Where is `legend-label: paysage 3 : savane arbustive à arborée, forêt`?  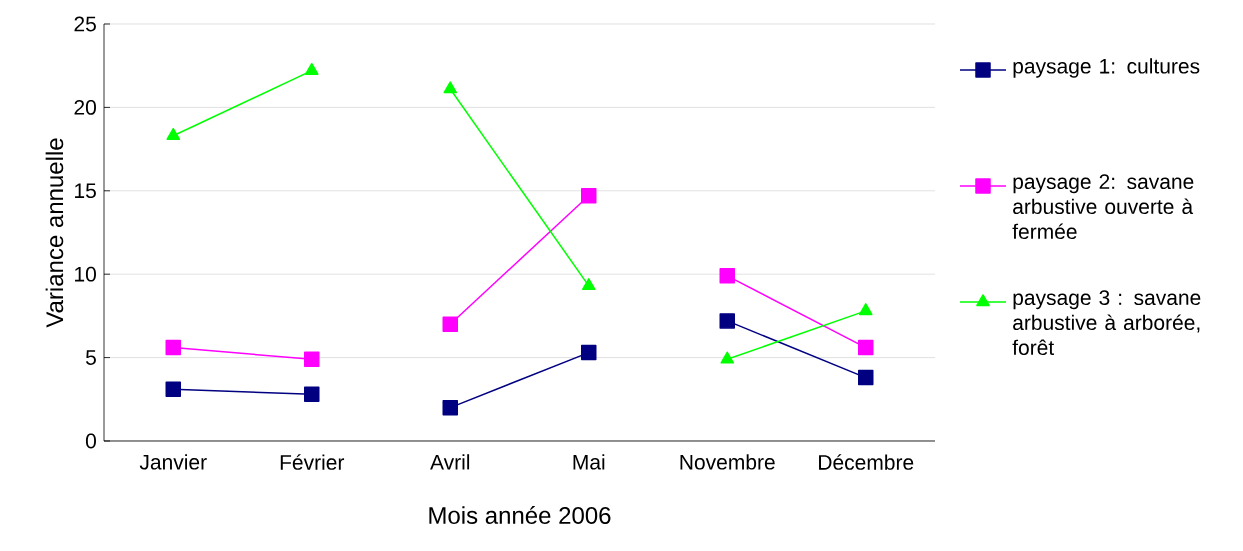 legend-label: paysage 3 : savane arbustive à arborée, forêt is located at coordinates (1106, 323).